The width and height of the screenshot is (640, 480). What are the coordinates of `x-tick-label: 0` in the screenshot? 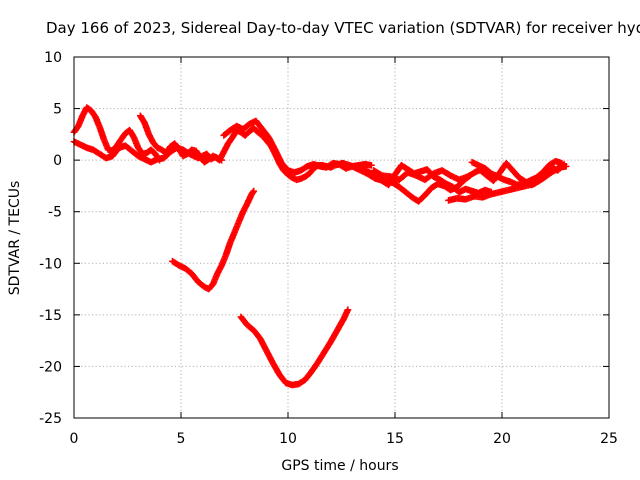 It's located at (74, 439).